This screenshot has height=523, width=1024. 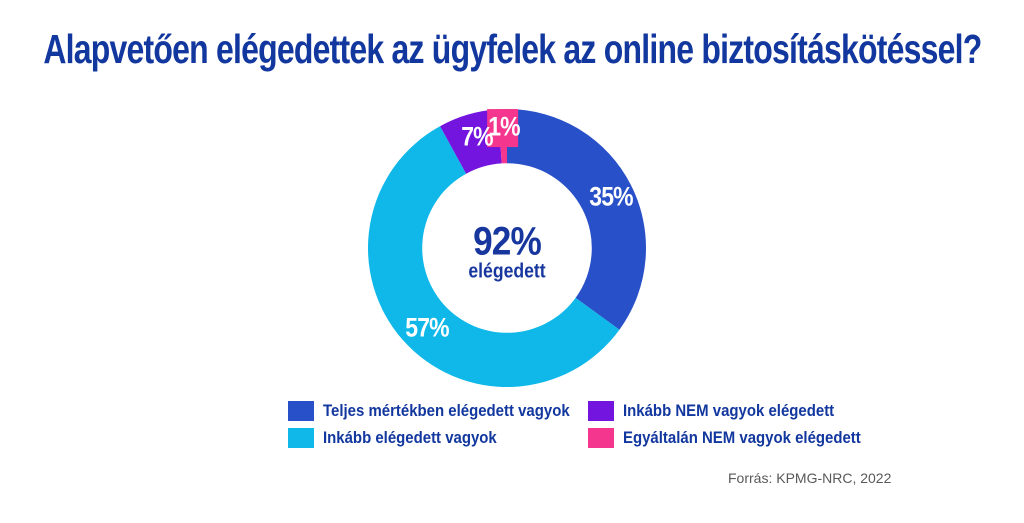 What do you see at coordinates (611, 196) in the screenshot?
I see `segment-label-fully-satisfied: 35%` at bounding box center [611, 196].